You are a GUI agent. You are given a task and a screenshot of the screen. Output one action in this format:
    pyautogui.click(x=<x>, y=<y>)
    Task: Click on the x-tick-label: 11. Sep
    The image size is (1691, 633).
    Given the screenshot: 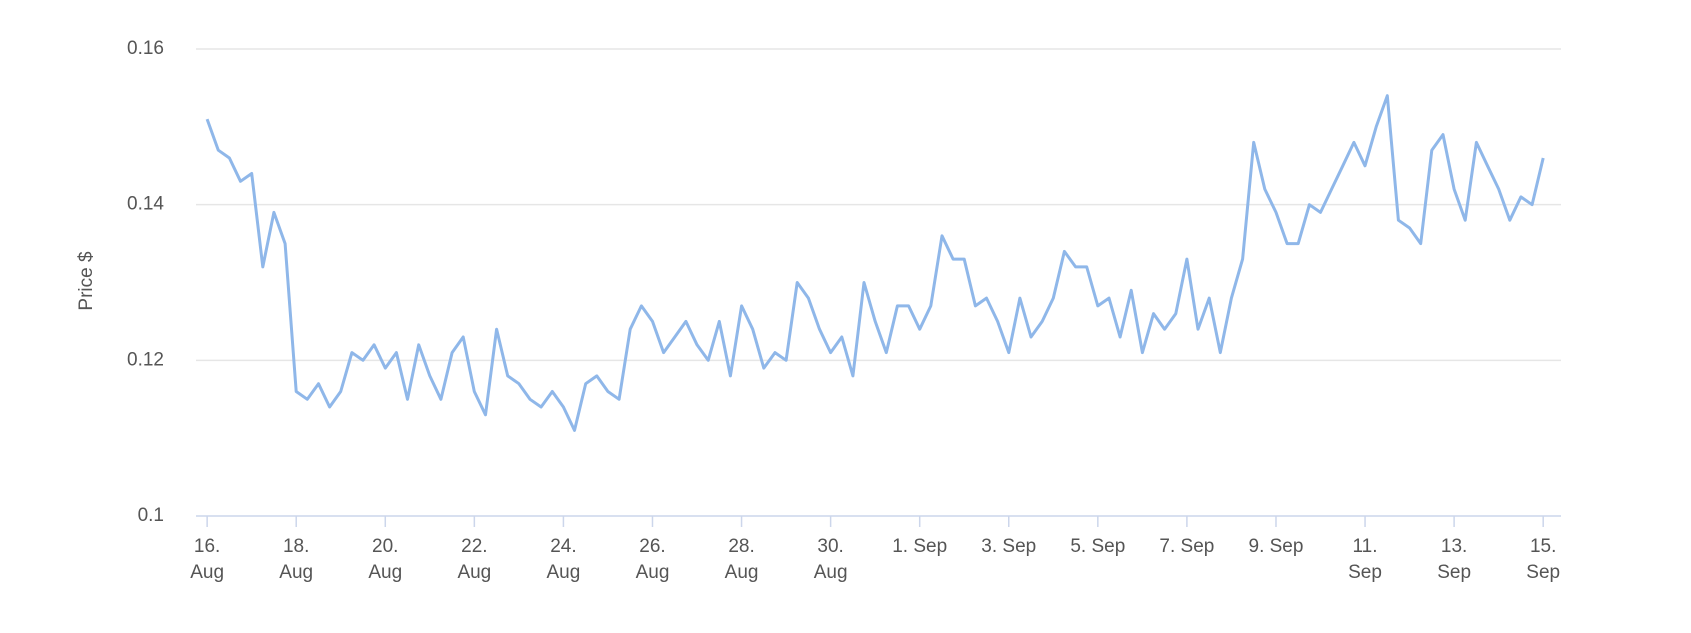 What is the action you would take?
    pyautogui.click(x=1365, y=559)
    